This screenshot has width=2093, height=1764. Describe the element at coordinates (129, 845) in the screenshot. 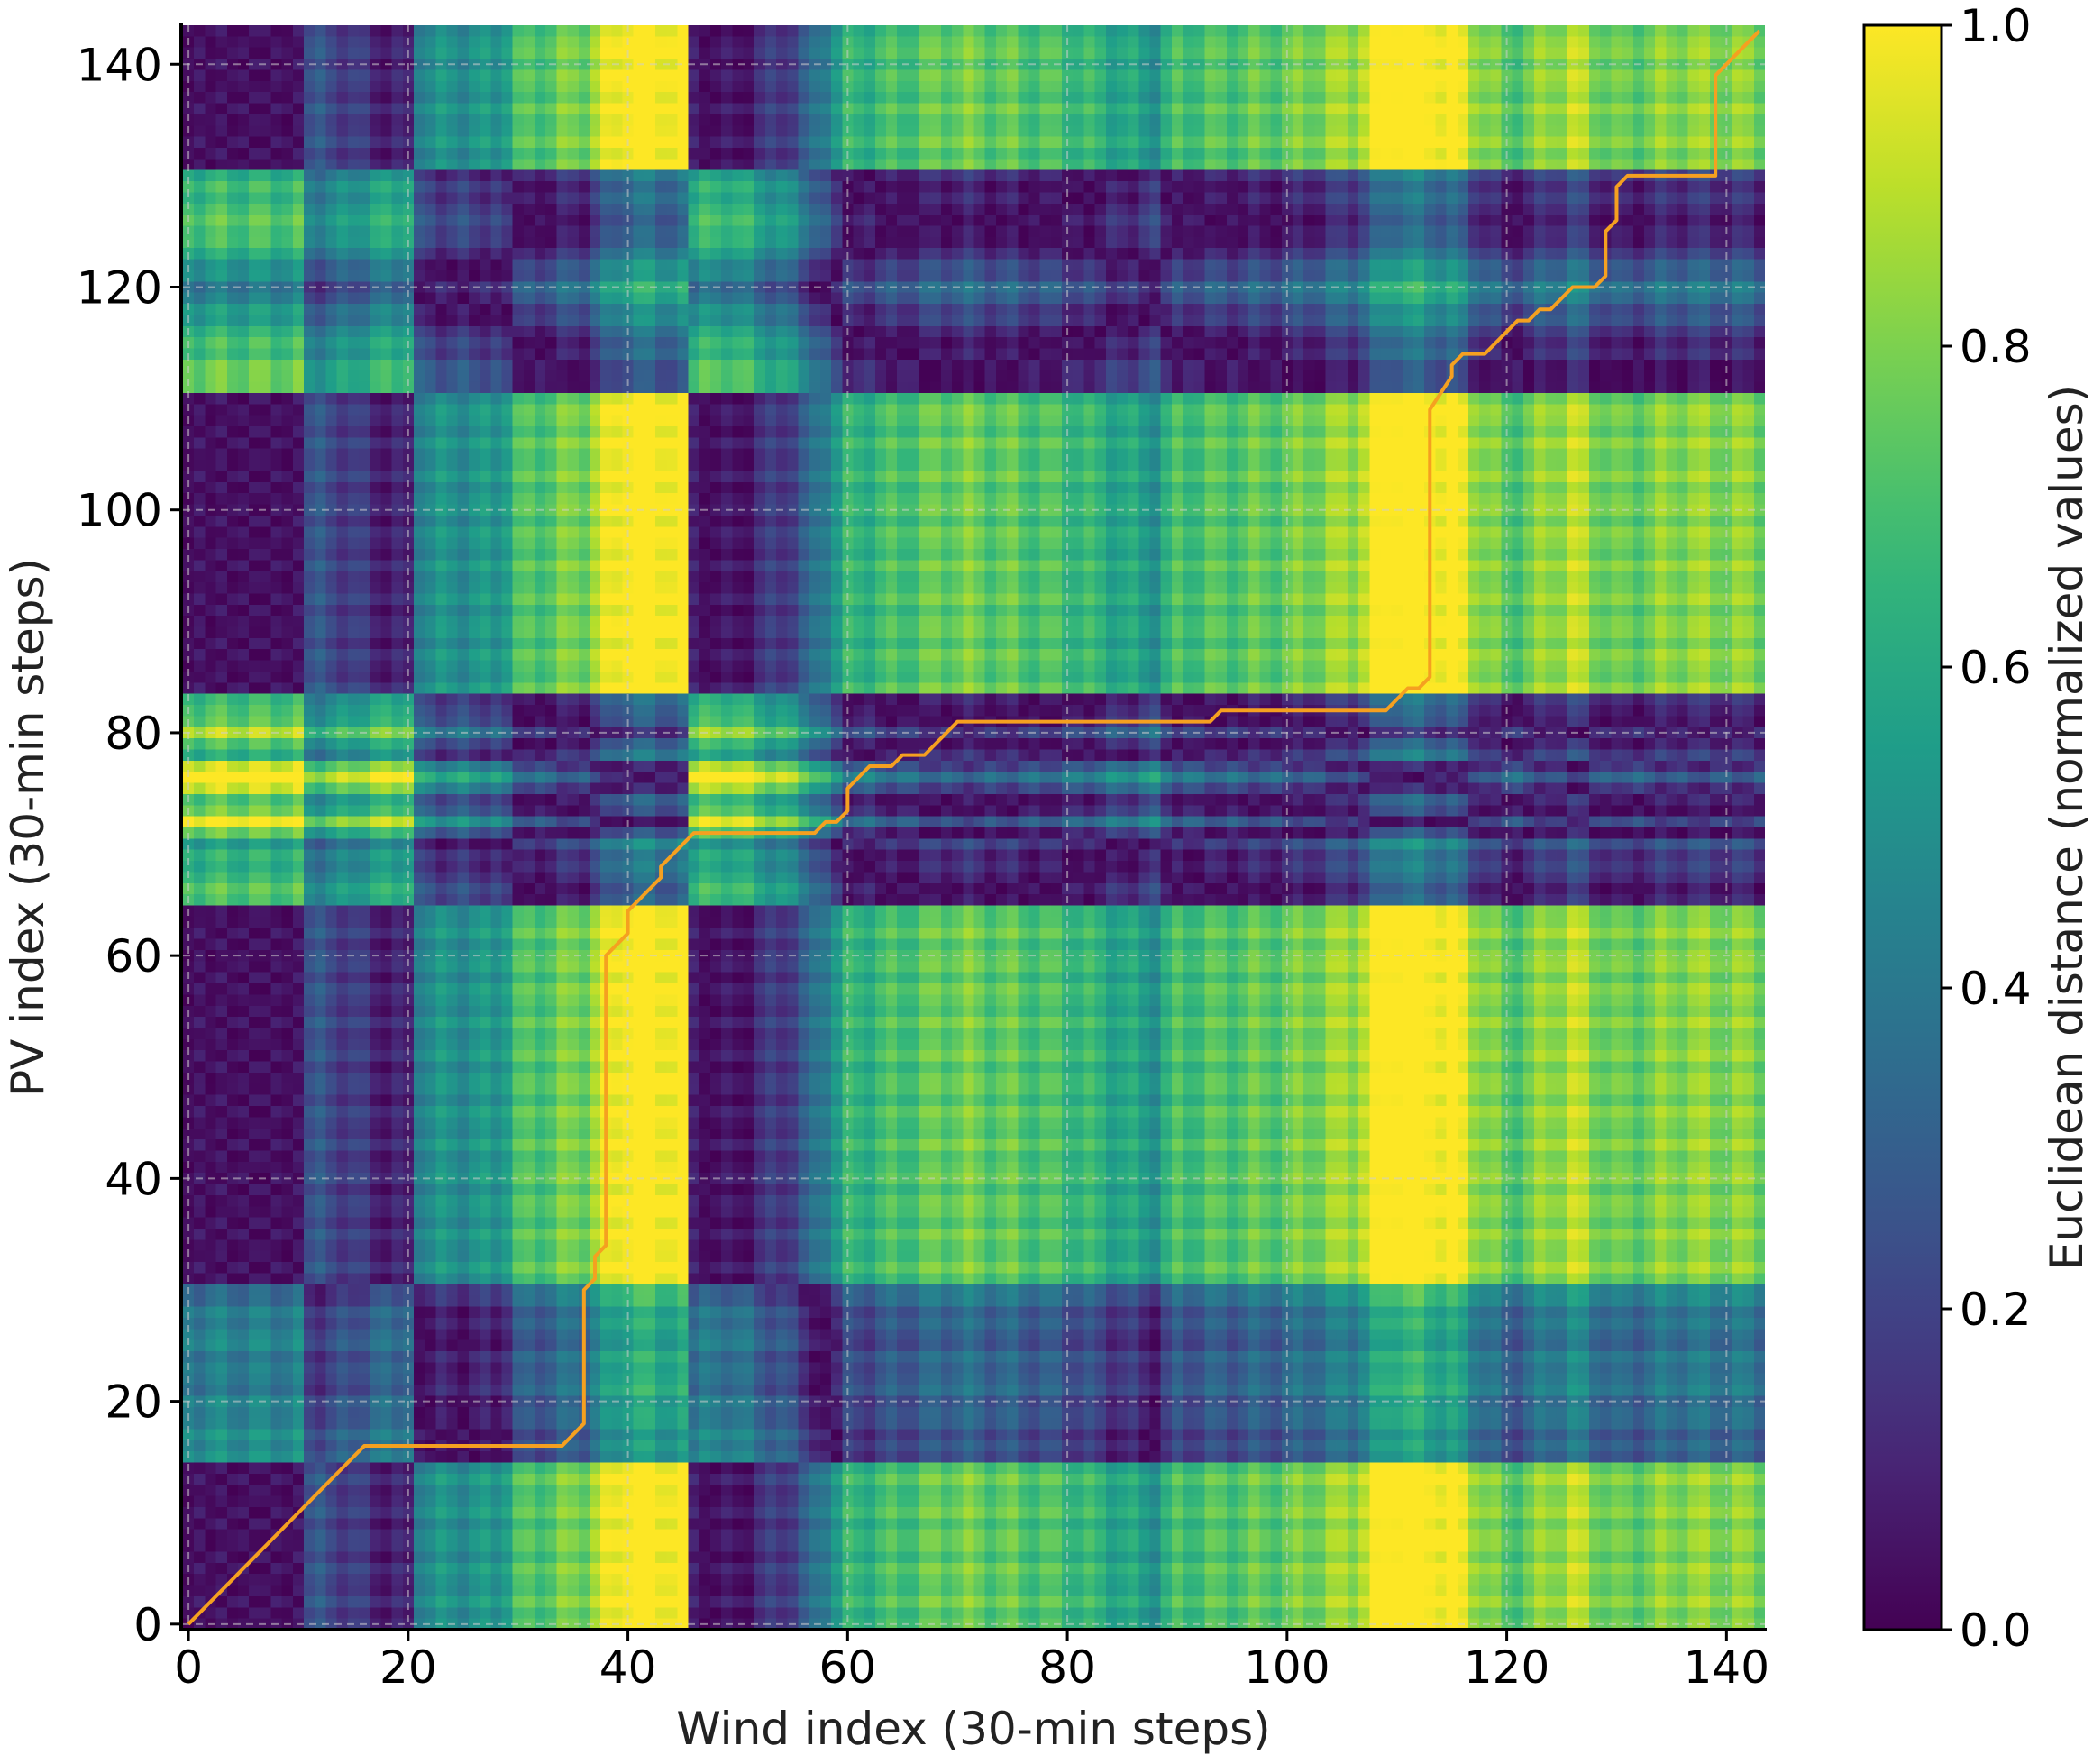

I see `y-ticks: 0 20 40 60 80 100 120 140` at that location.